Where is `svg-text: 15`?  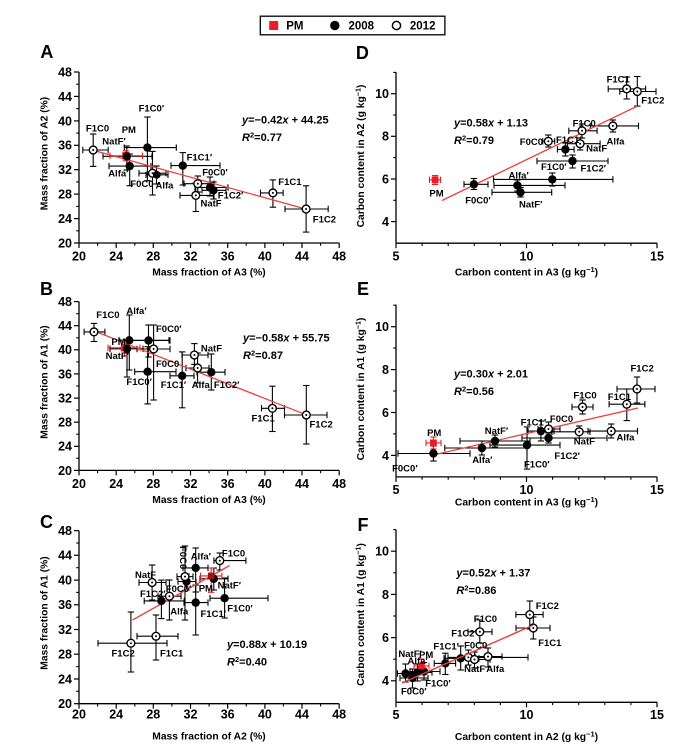 svg-text: 15 is located at coordinates (657, 490).